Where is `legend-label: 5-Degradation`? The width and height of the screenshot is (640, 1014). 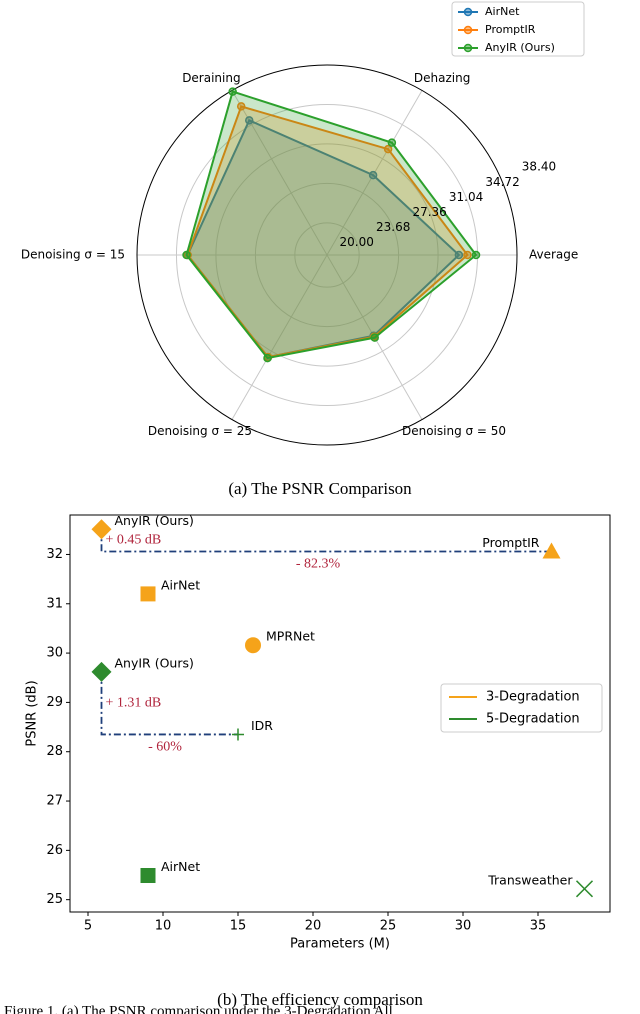 legend-label: 5-Degradation is located at coordinates (533, 719).